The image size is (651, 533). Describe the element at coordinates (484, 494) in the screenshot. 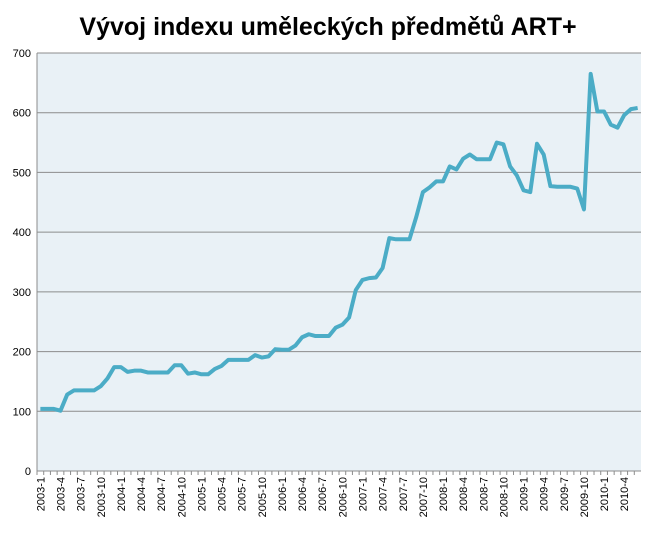

I see `x-tick-label: 2008-7` at that location.